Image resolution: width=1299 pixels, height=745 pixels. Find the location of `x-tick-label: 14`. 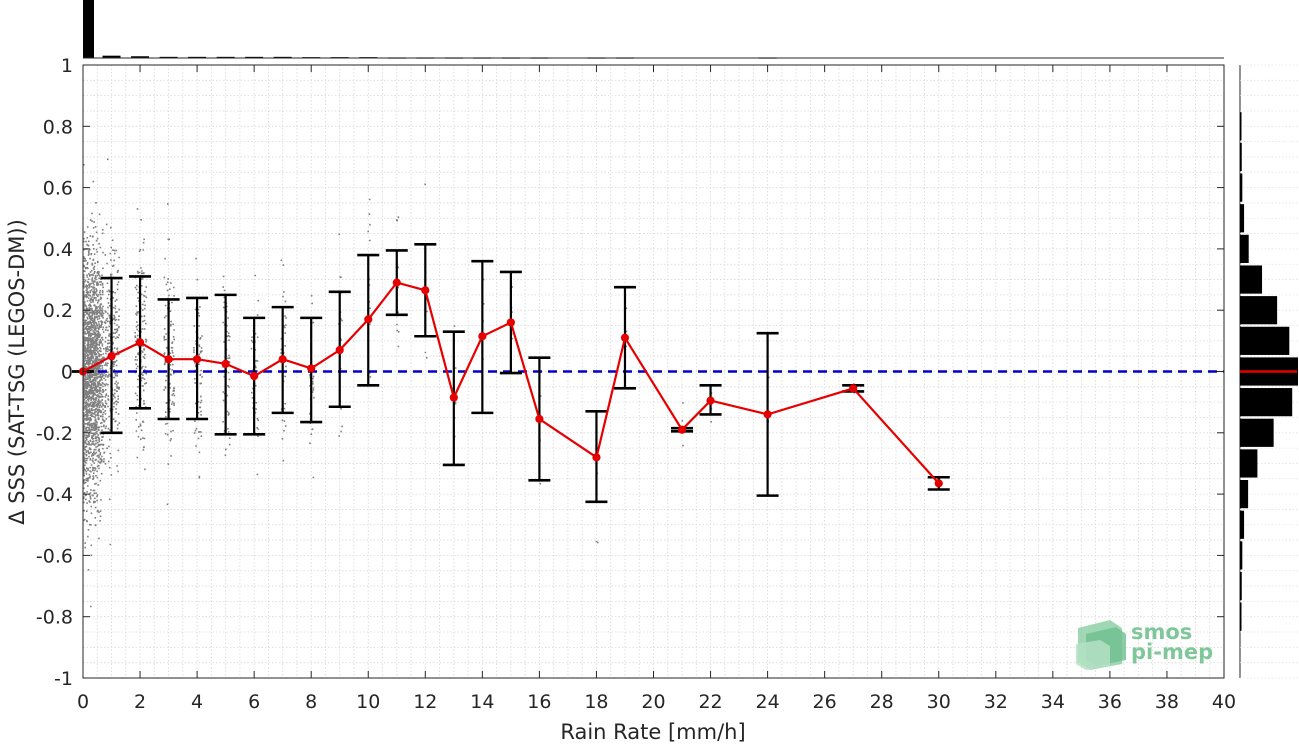

x-tick-label: 14 is located at coordinates (482, 702).